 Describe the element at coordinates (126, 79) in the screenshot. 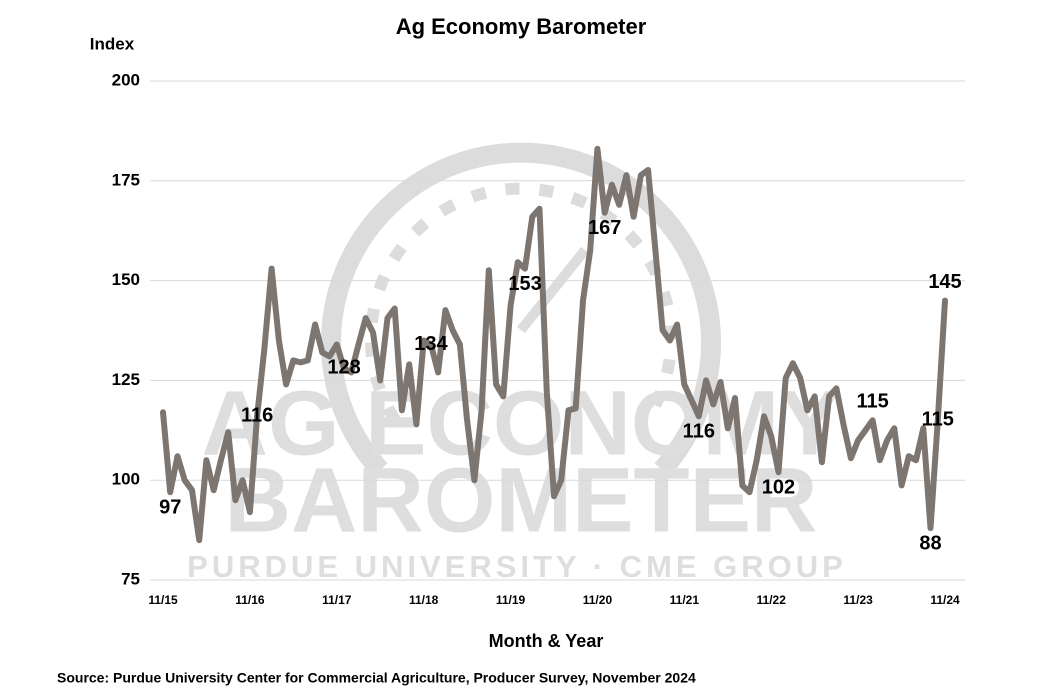

I see `y-tick-label: 200` at that location.